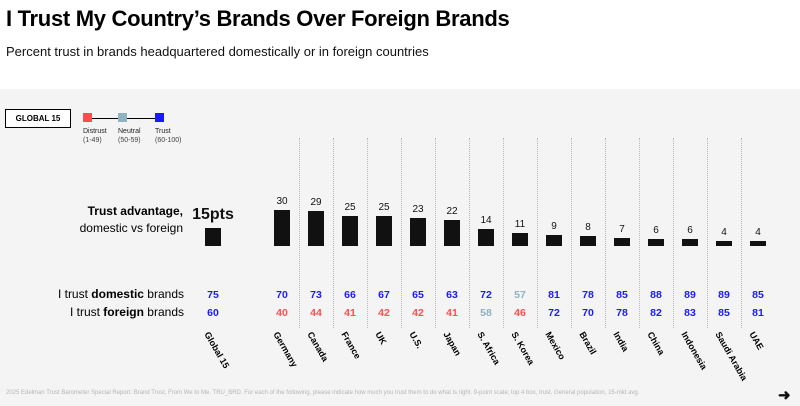 This screenshot has width=800, height=406. I want to click on domestic-value-mexico: 81, so click(554, 295).